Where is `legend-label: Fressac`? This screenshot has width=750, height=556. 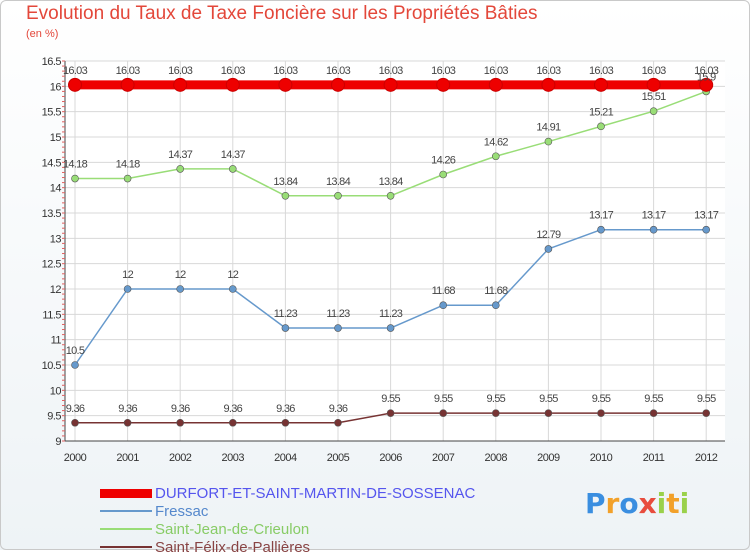
legend-label: Fressac is located at coordinates (182, 511).